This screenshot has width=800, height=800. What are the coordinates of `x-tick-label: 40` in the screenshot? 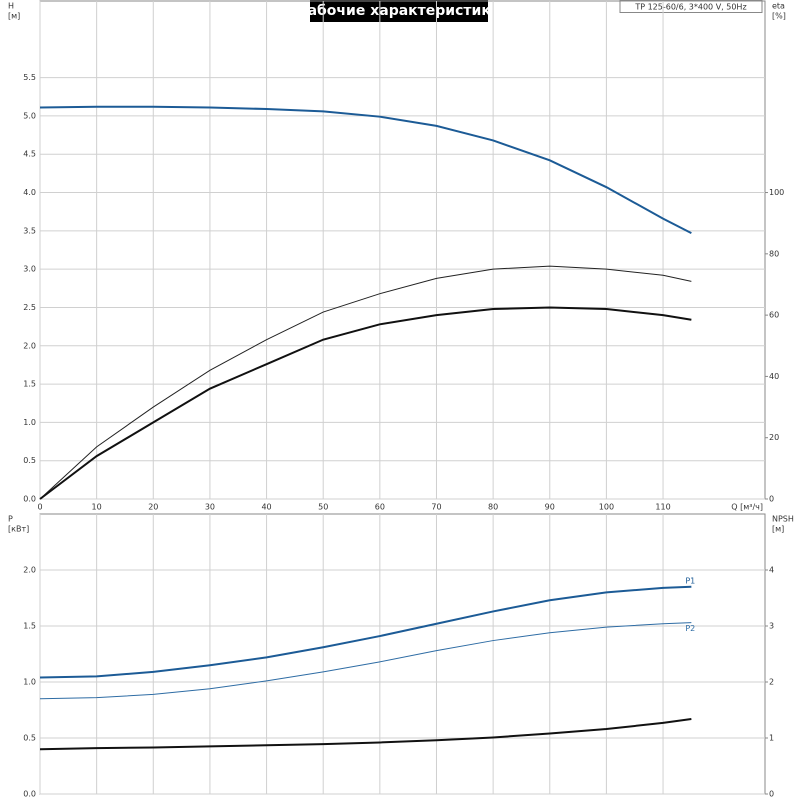 It's located at (266, 507).